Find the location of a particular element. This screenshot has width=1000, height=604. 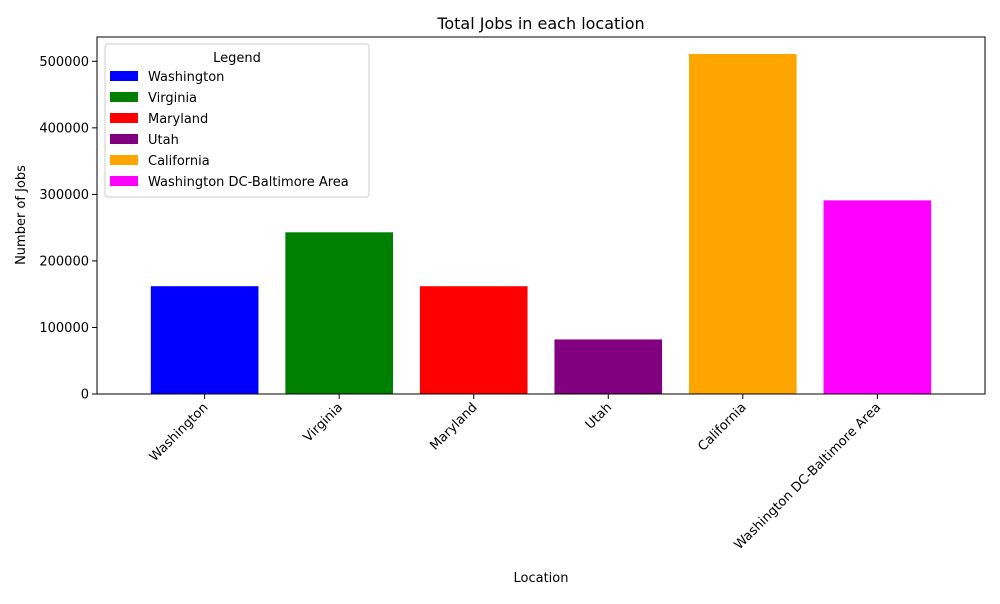

chart-title: Total Jobs in each location is located at coordinates (540, 23).